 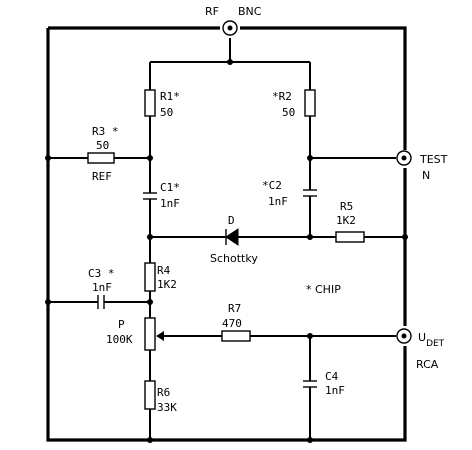 I want to click on c1-name: C1*, so click(x=170, y=187).